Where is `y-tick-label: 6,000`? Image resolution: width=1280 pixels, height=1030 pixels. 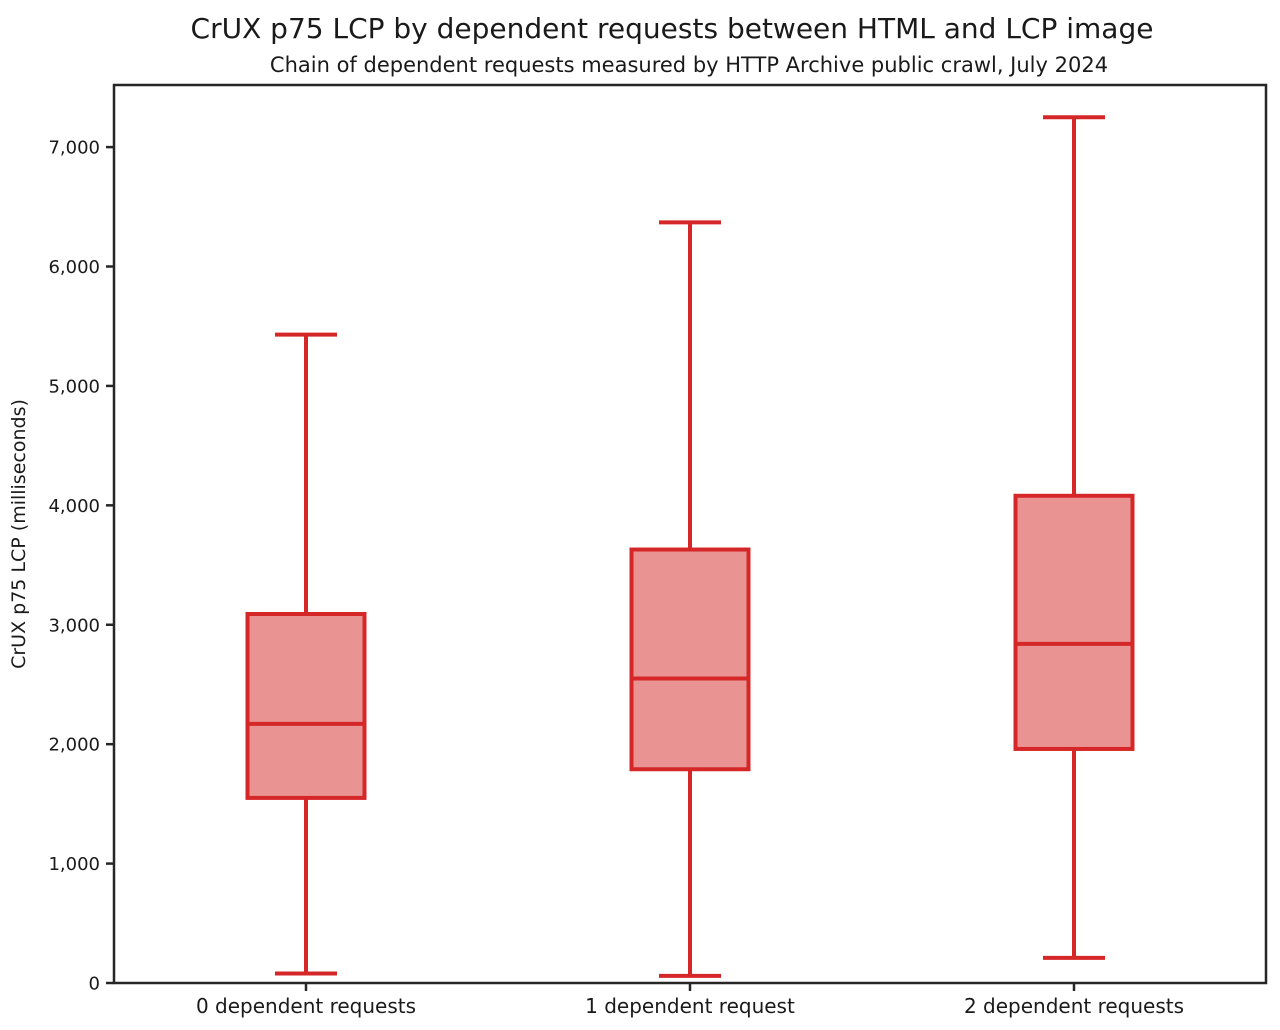 y-tick-label: 6,000 is located at coordinates (74, 267).